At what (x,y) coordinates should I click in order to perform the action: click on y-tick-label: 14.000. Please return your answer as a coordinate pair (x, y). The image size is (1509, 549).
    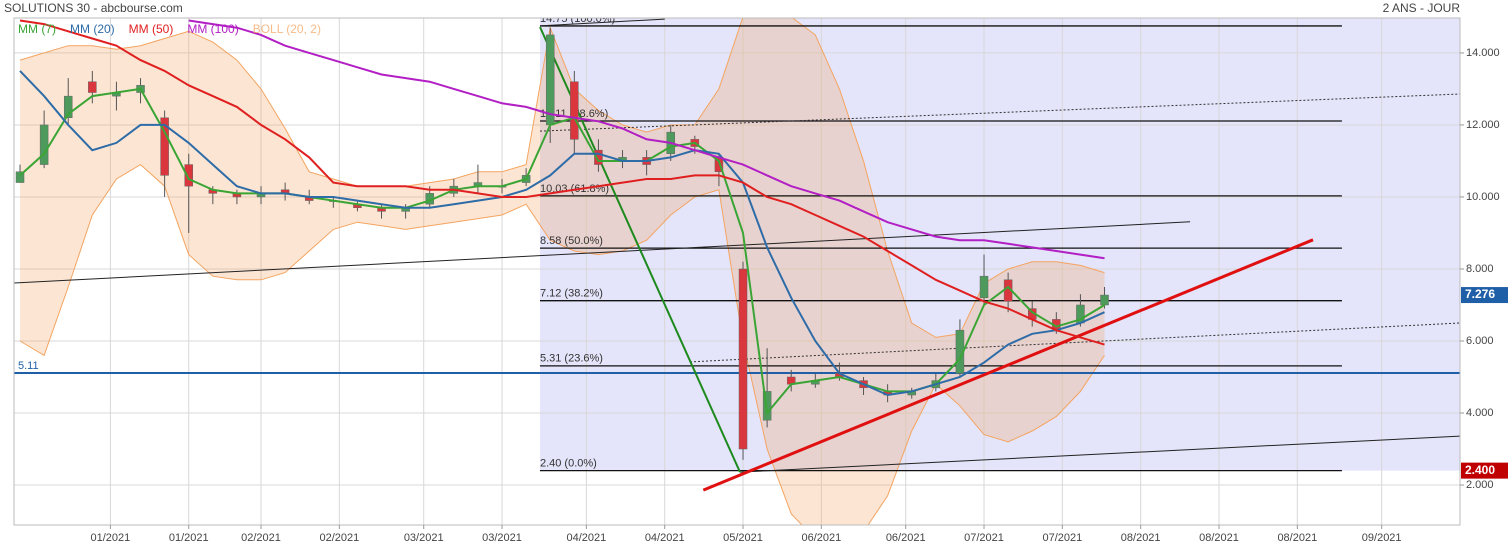
    Looking at the image, I should click on (1483, 53).